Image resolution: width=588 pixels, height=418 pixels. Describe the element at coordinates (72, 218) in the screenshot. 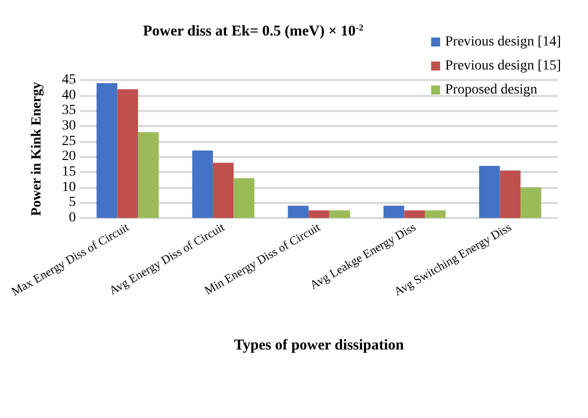

I see `y-tick-label: 0` at that location.